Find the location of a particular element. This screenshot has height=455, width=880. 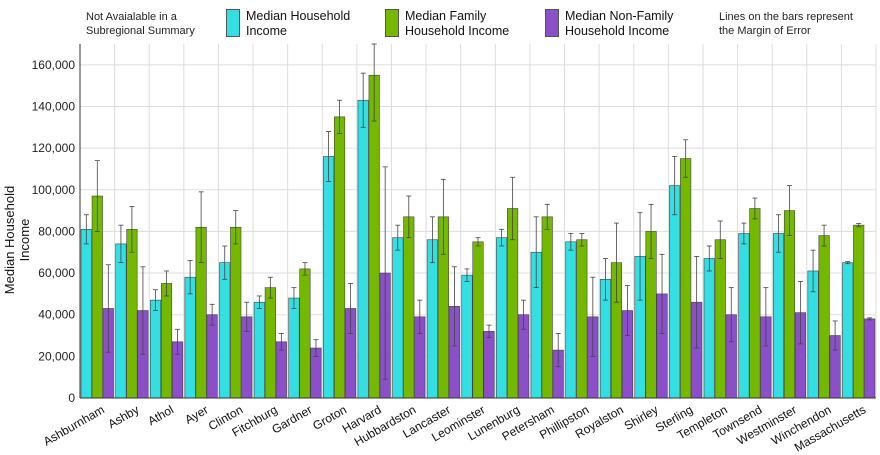

legend-label: Median Non-Family Household Income is located at coordinates (619, 23).